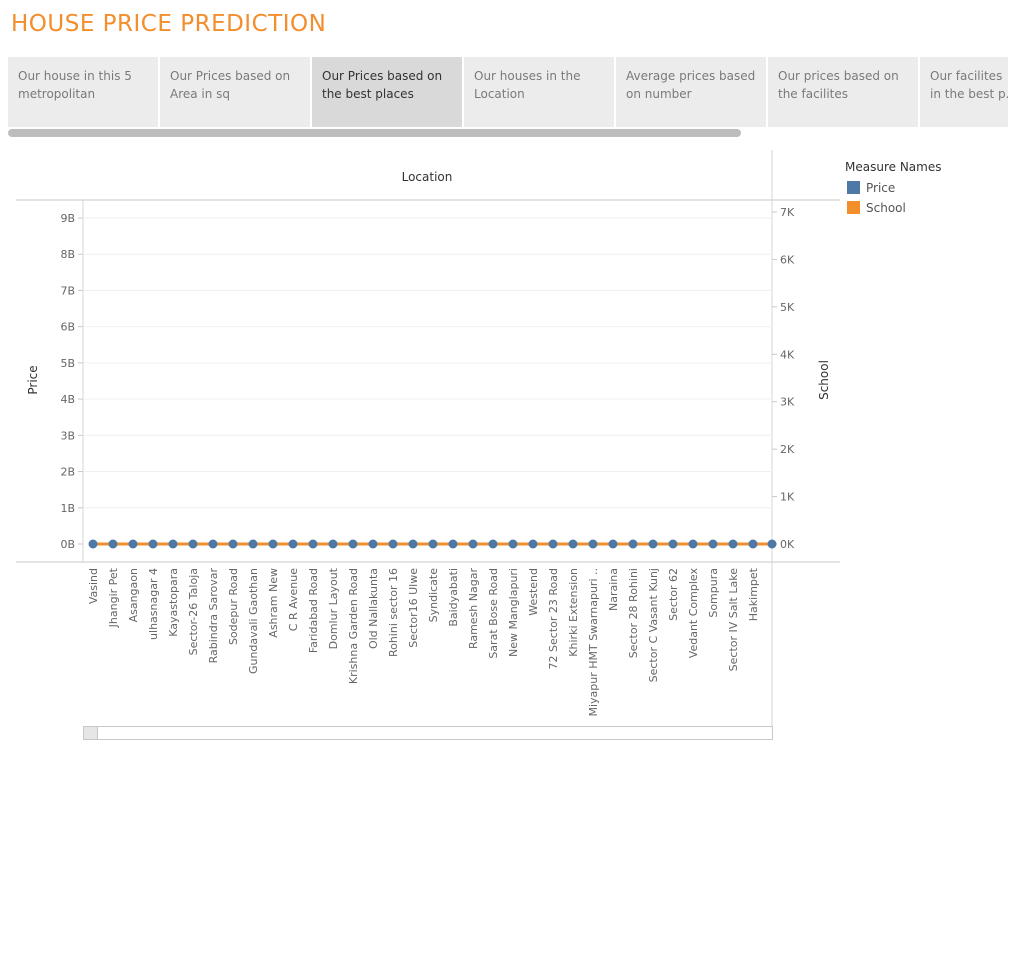  What do you see at coordinates (427, 177) in the screenshot?
I see `column-header-location: Location` at bounding box center [427, 177].